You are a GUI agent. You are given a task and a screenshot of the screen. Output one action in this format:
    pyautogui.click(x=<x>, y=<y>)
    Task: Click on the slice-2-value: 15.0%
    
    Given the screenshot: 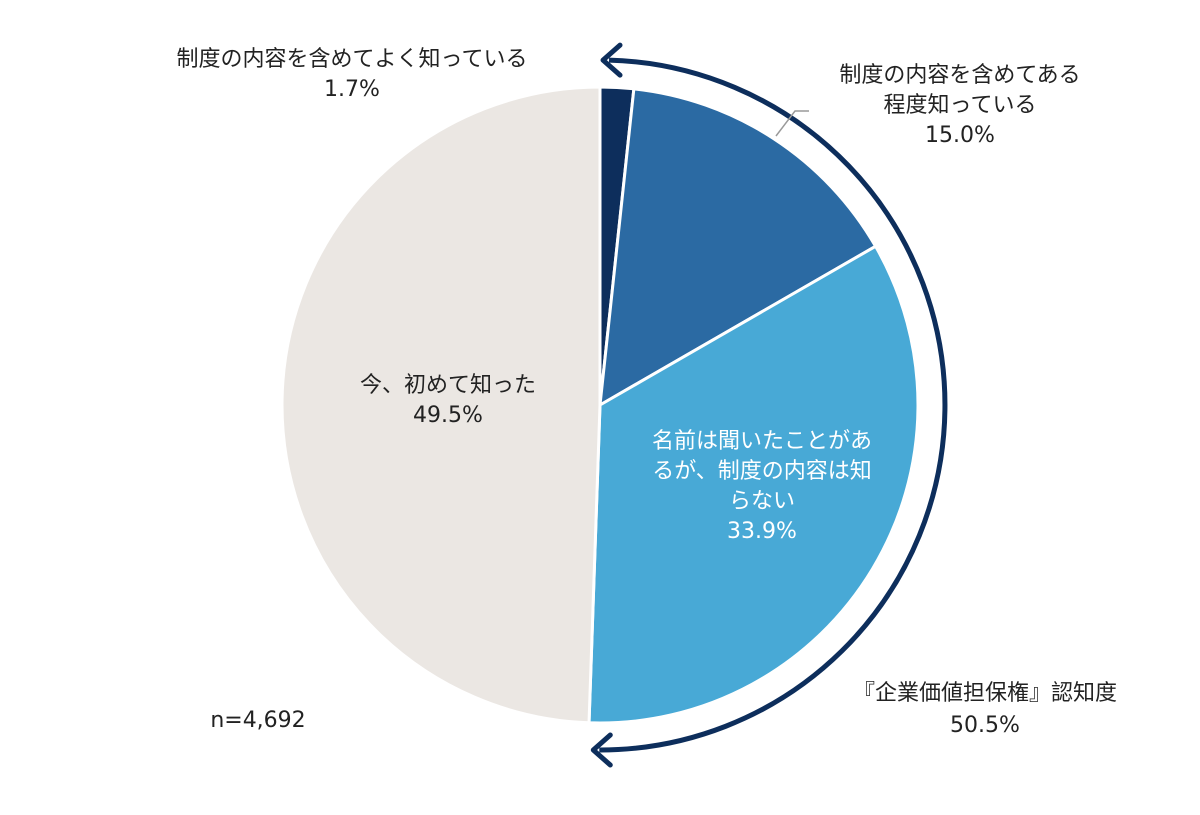 What is the action you would take?
    pyautogui.click(x=960, y=135)
    